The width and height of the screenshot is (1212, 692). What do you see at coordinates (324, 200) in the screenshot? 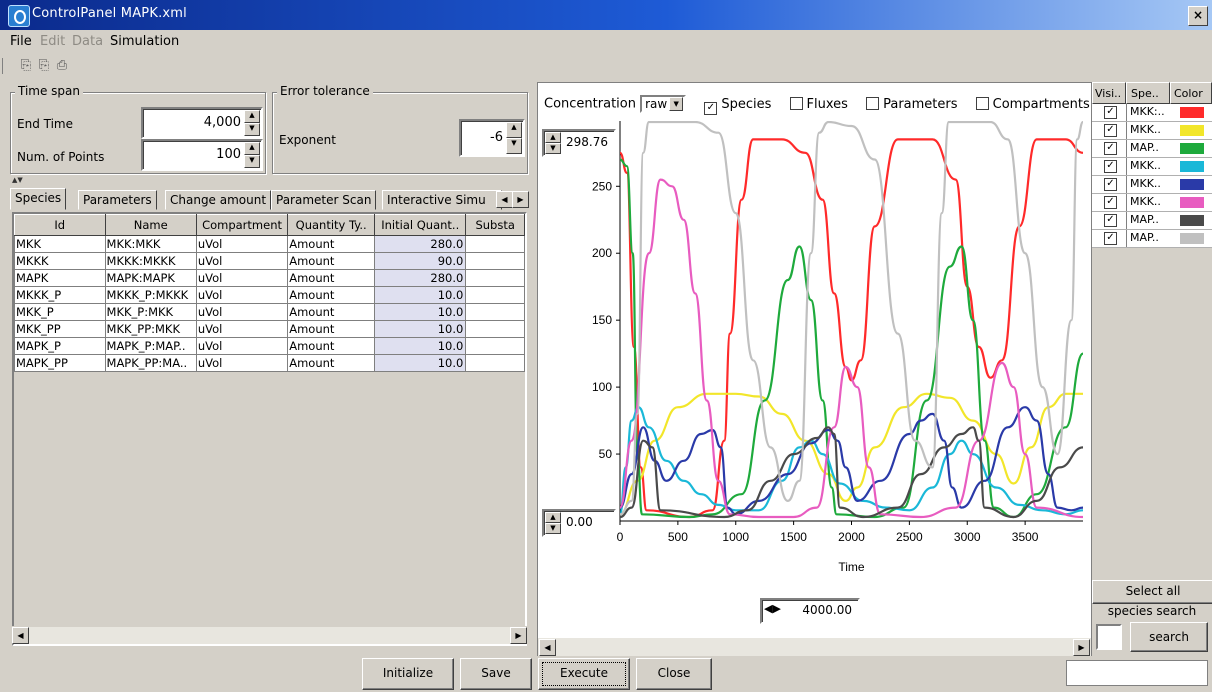
I see `tab-parameter-scan: Parameter Scan` at bounding box center [324, 200].